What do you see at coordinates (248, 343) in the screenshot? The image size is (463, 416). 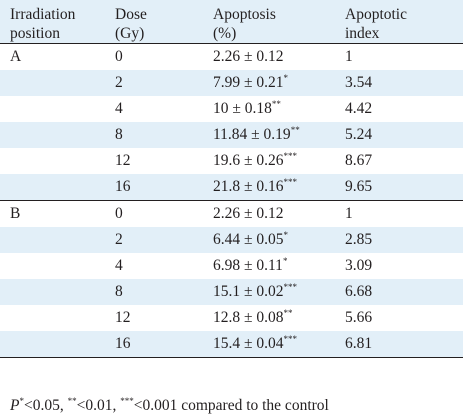 I see `apoptosis-value: 15.4 ± 0.04` at bounding box center [248, 343].